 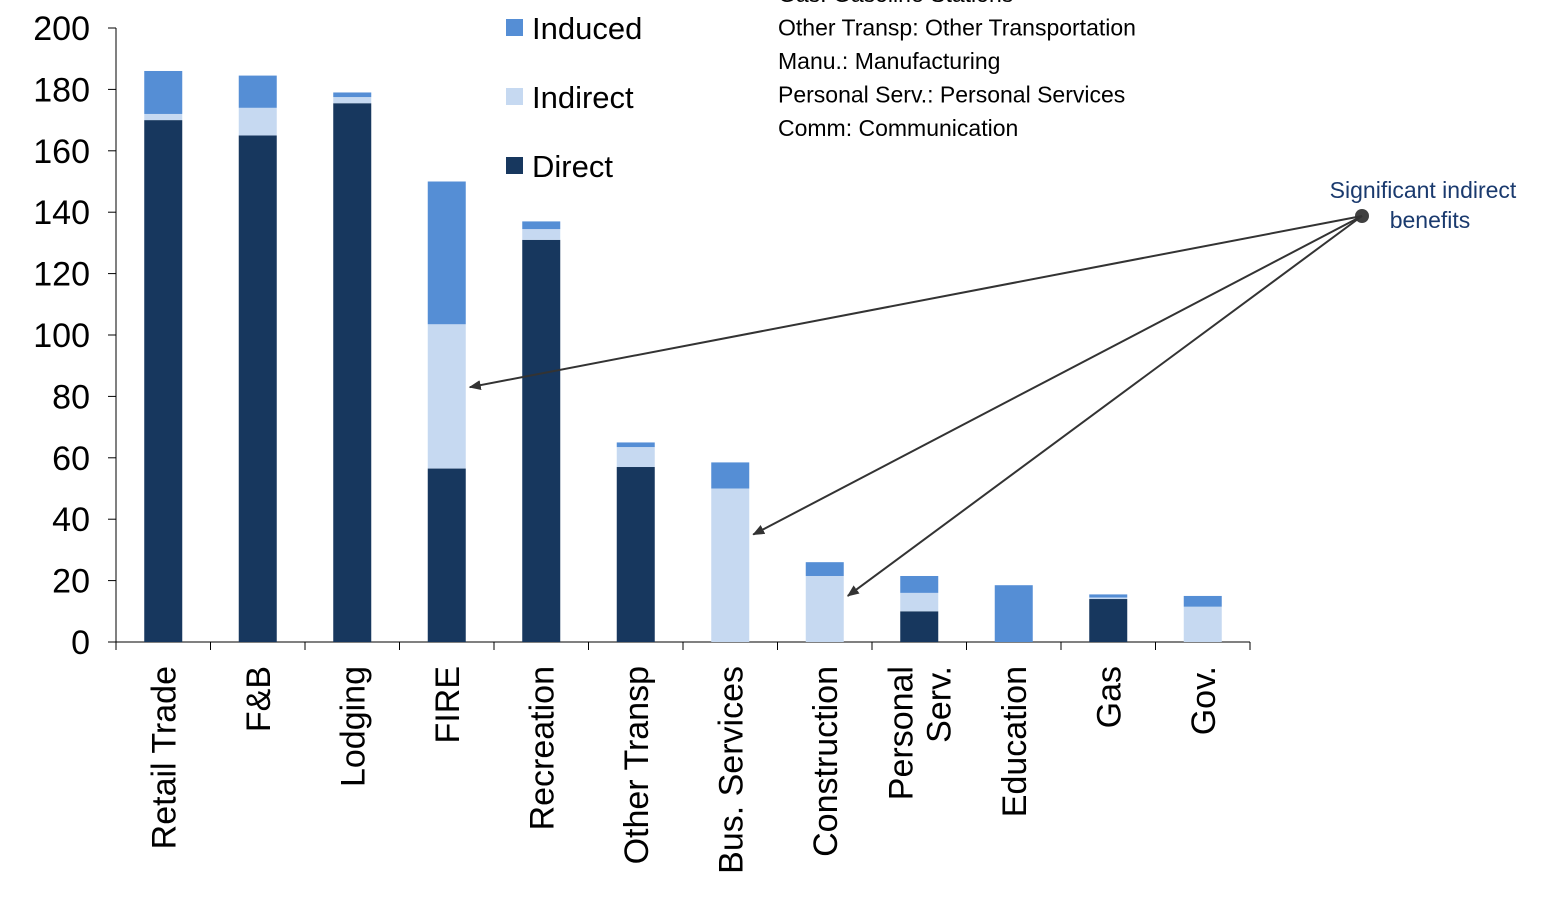 I want to click on legend-swatch-indirect, so click(x=514, y=96).